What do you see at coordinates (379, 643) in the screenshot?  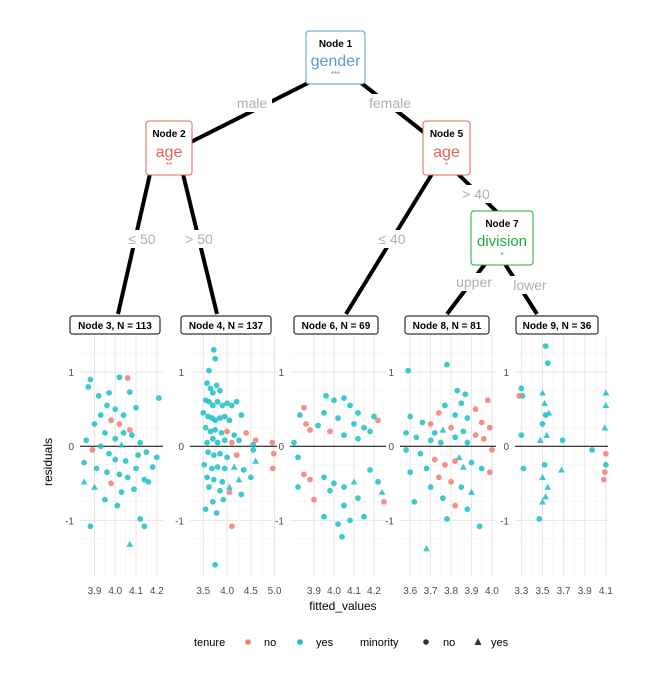 I see `legend-minority-title: minority` at bounding box center [379, 643].